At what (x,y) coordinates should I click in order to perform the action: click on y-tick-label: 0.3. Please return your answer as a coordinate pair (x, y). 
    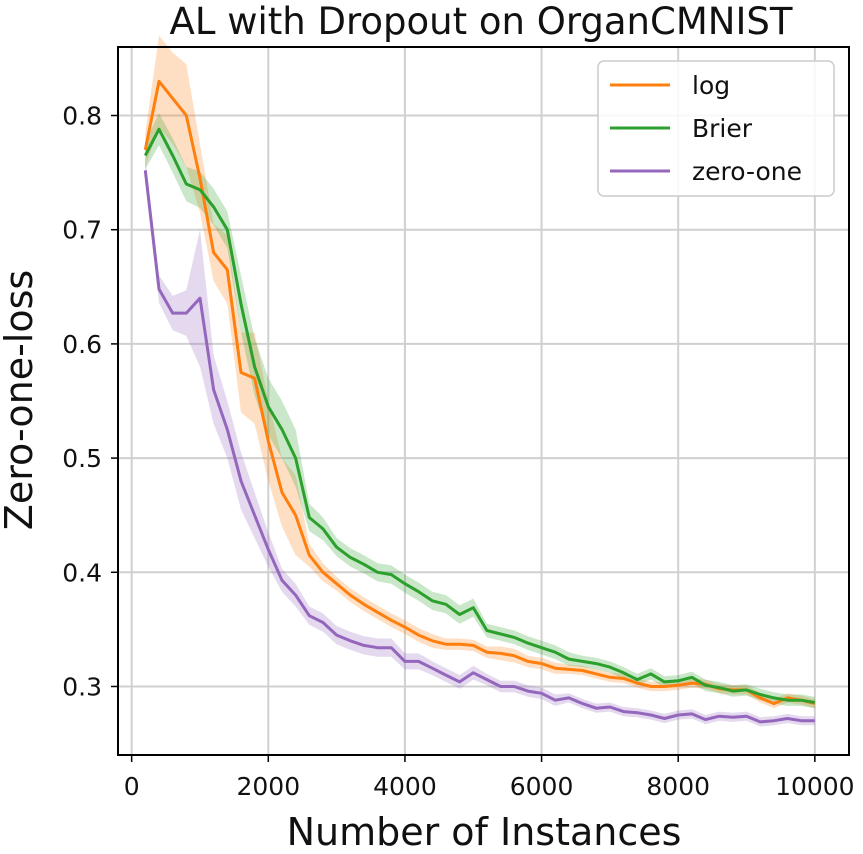
    Looking at the image, I should click on (82, 686).